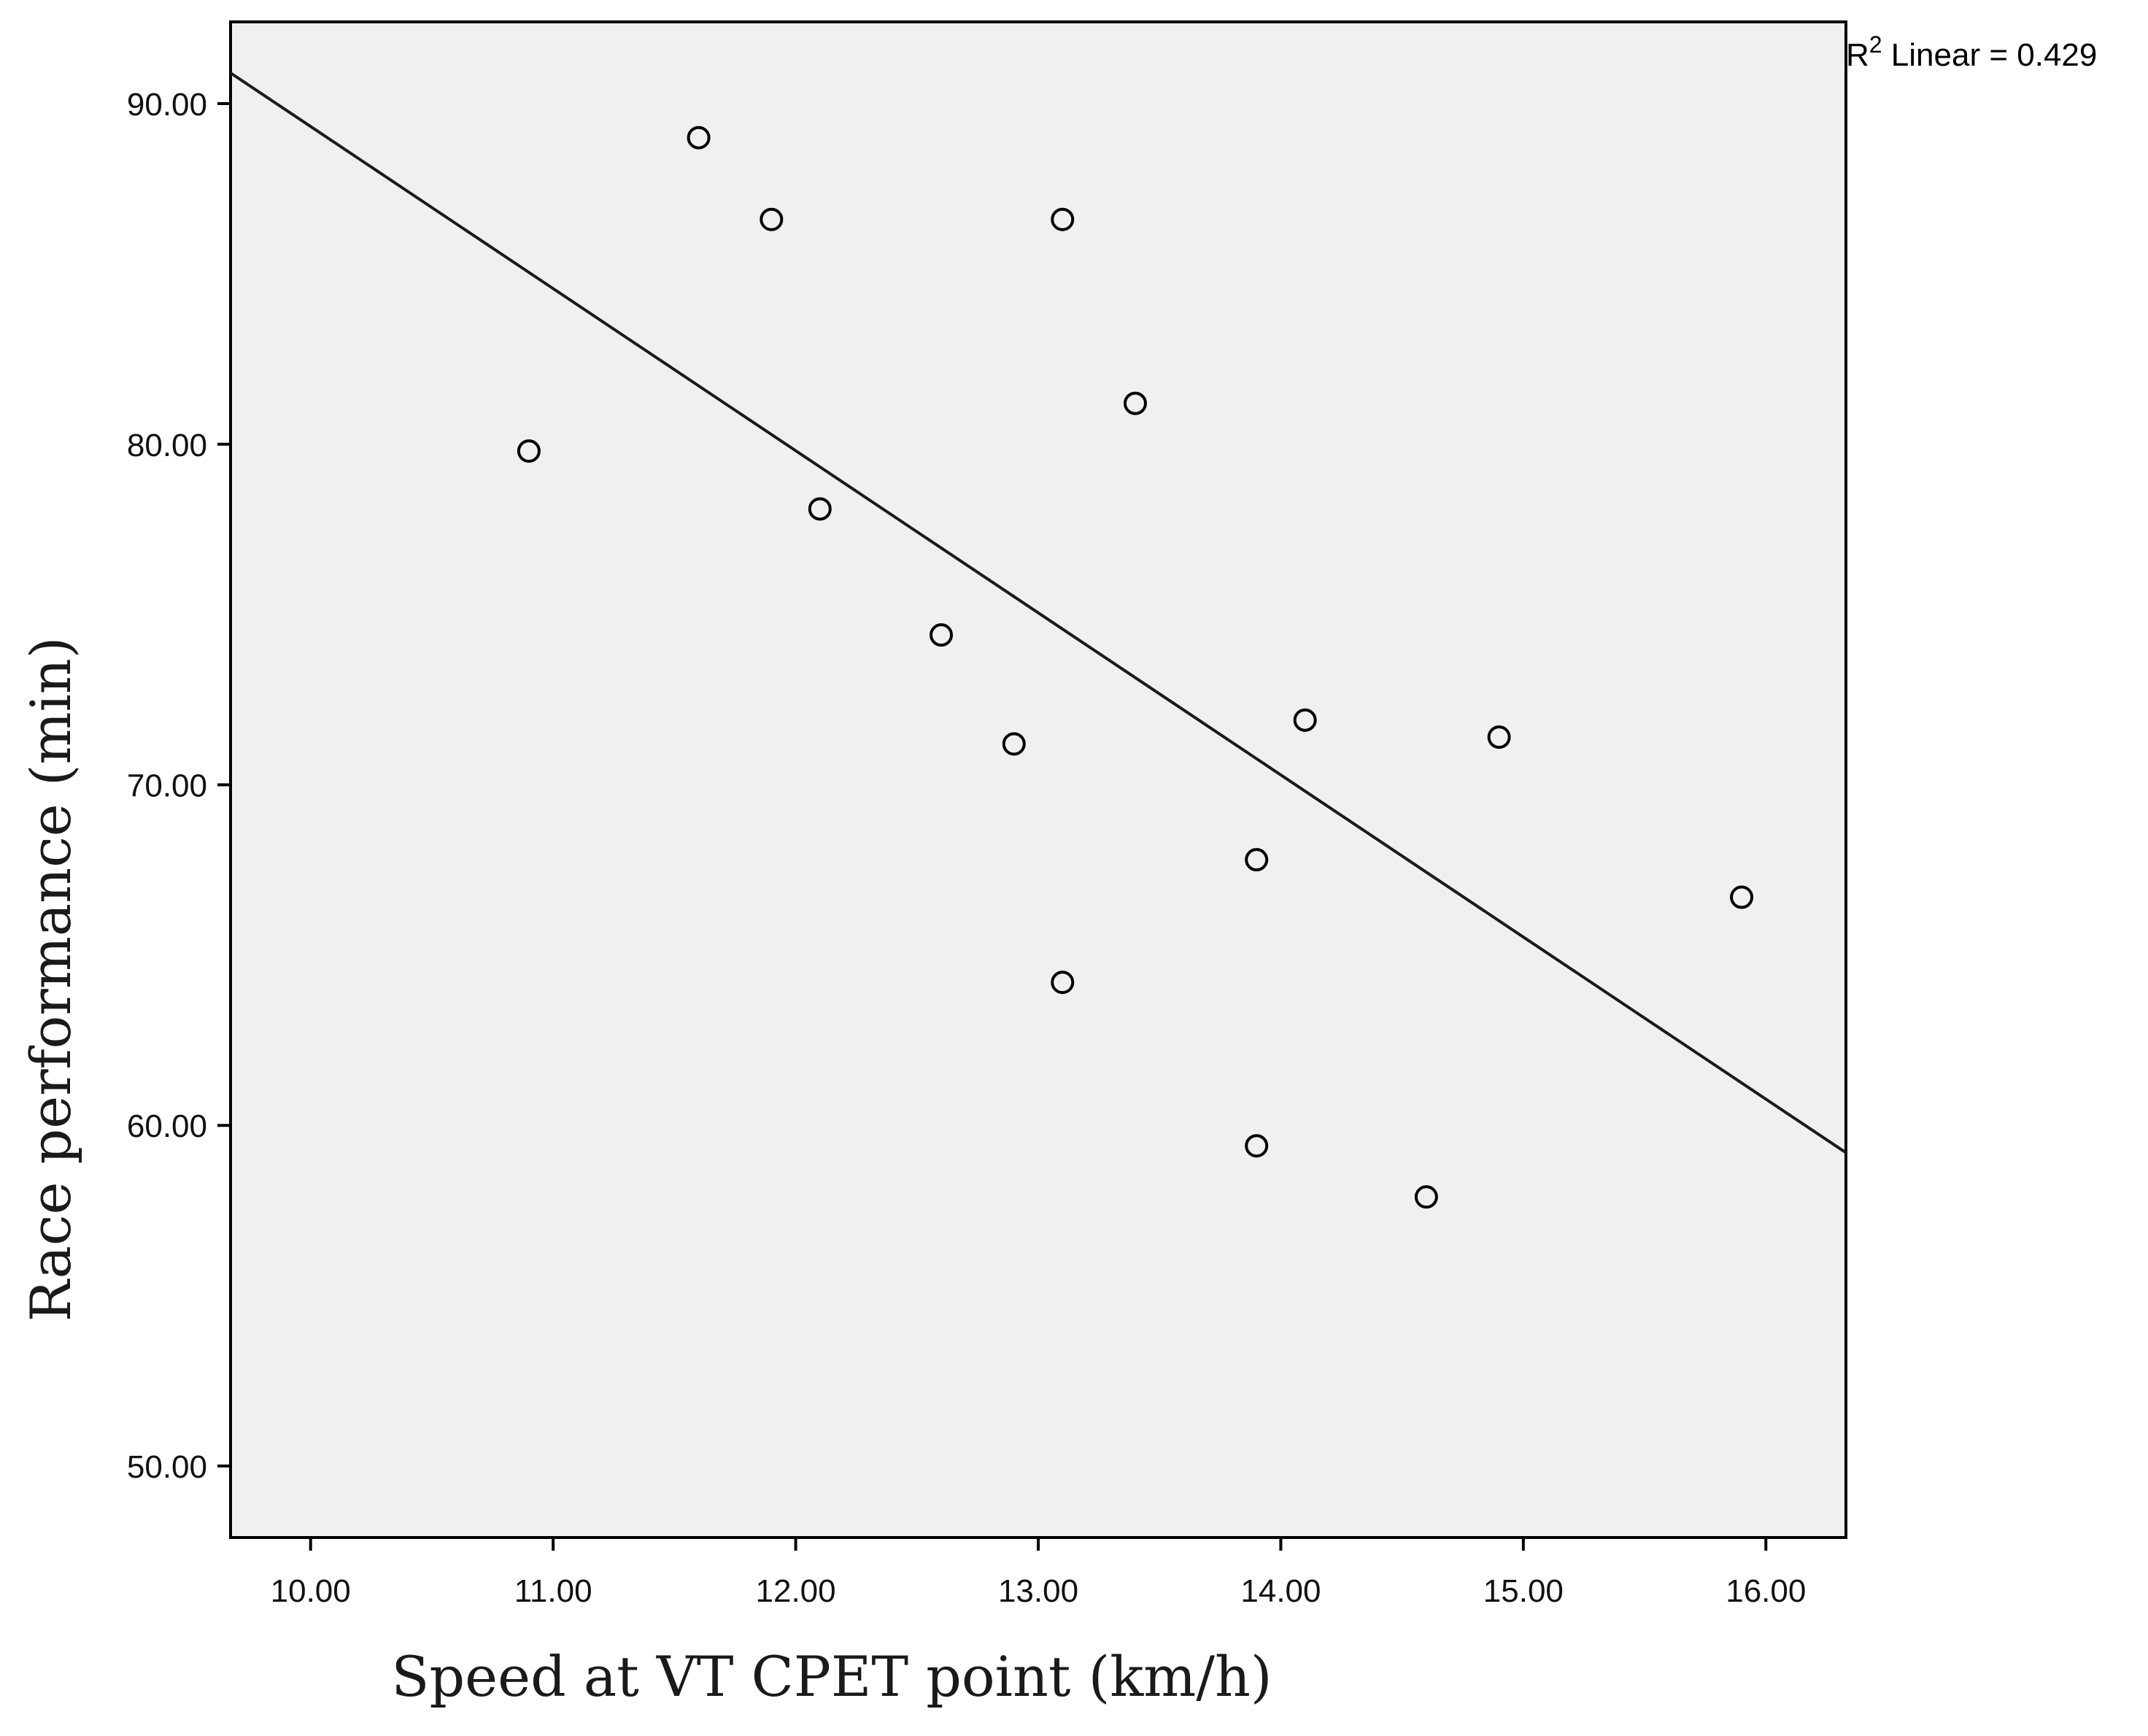 This screenshot has height=1736, width=2148. Describe the element at coordinates (311, 1591) in the screenshot. I see `x-tick-label: 10.00` at that location.